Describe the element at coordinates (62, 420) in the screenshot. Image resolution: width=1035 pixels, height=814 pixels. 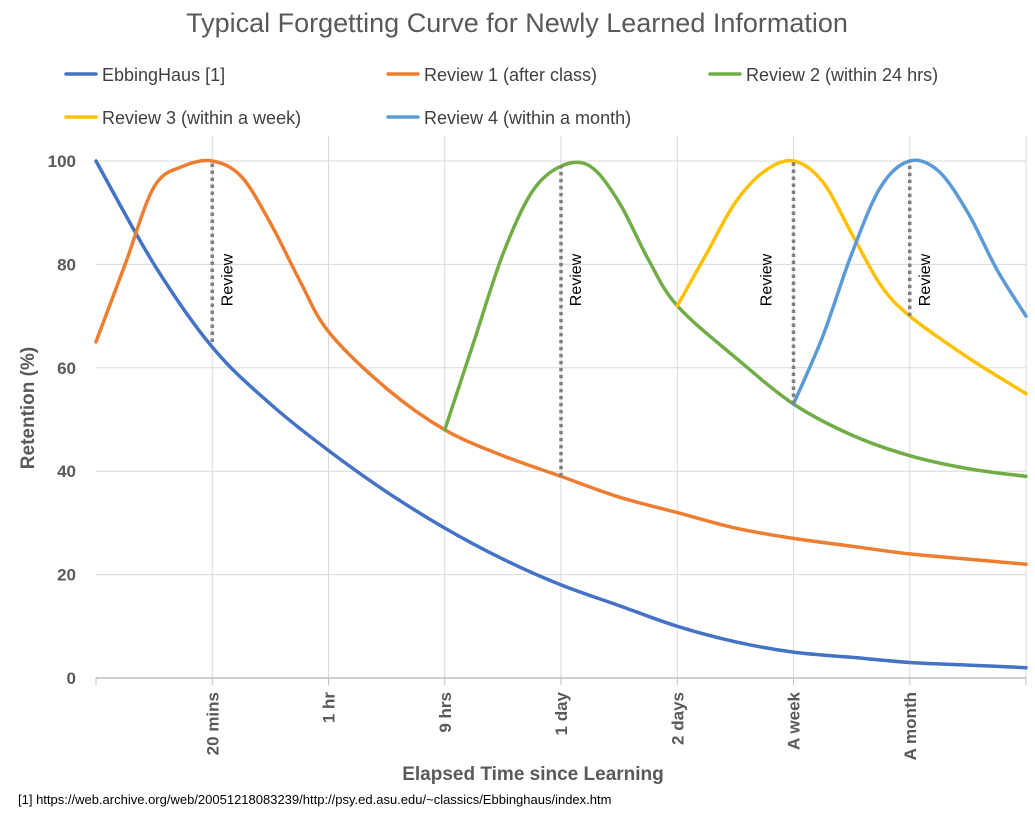
I see `y-axis: 0 20 40 60 80 100` at that location.